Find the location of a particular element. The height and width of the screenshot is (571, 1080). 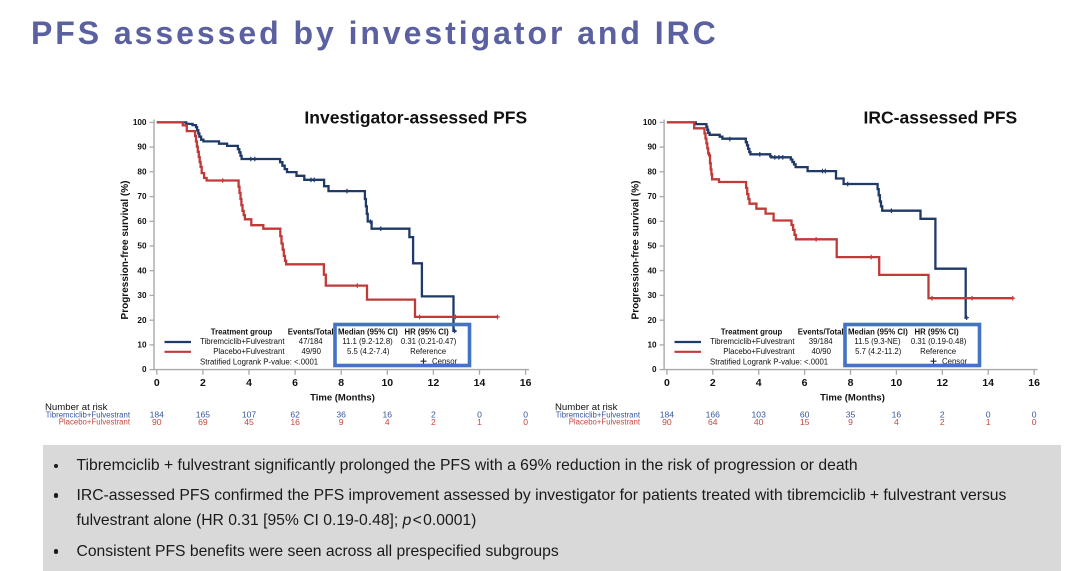

svg-text: 0.31 (0.21-0.47) is located at coordinates (429, 341).